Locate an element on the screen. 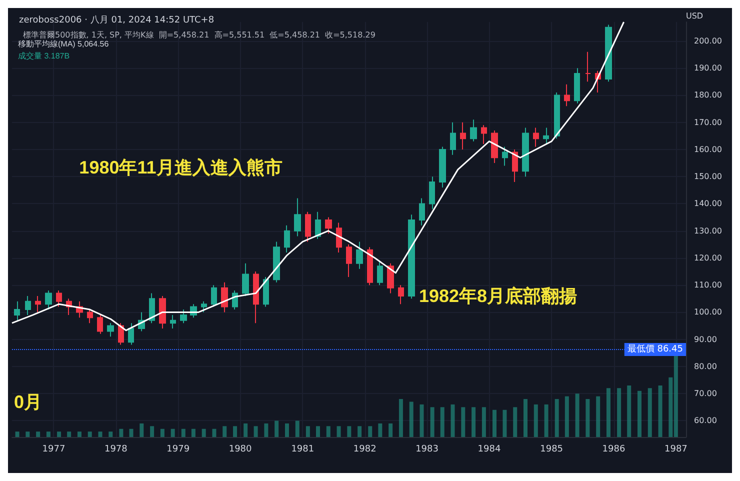  x-tick-label: 1979 is located at coordinates (178, 449).